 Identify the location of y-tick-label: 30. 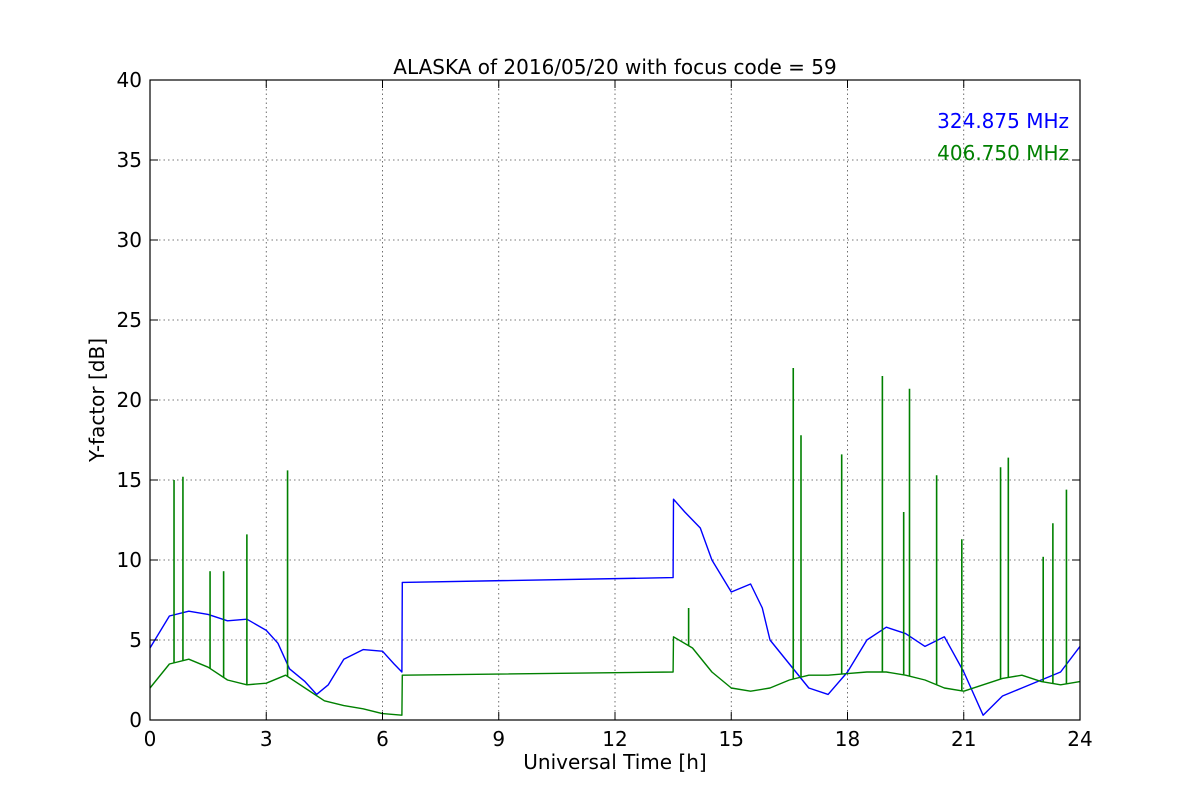
(129, 240).